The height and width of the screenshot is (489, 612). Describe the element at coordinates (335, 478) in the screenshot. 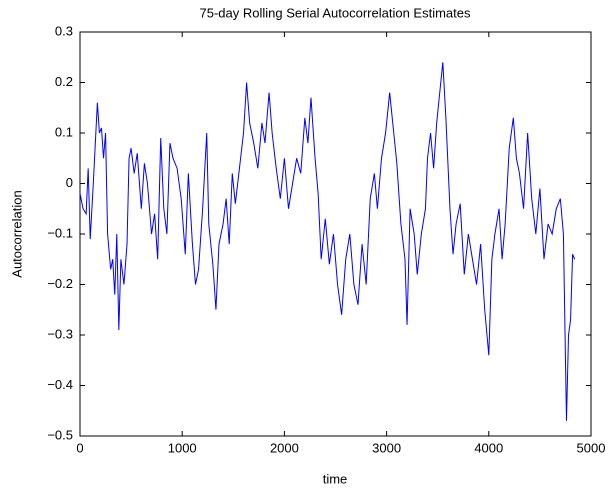

I see `x-axis-label: time` at that location.